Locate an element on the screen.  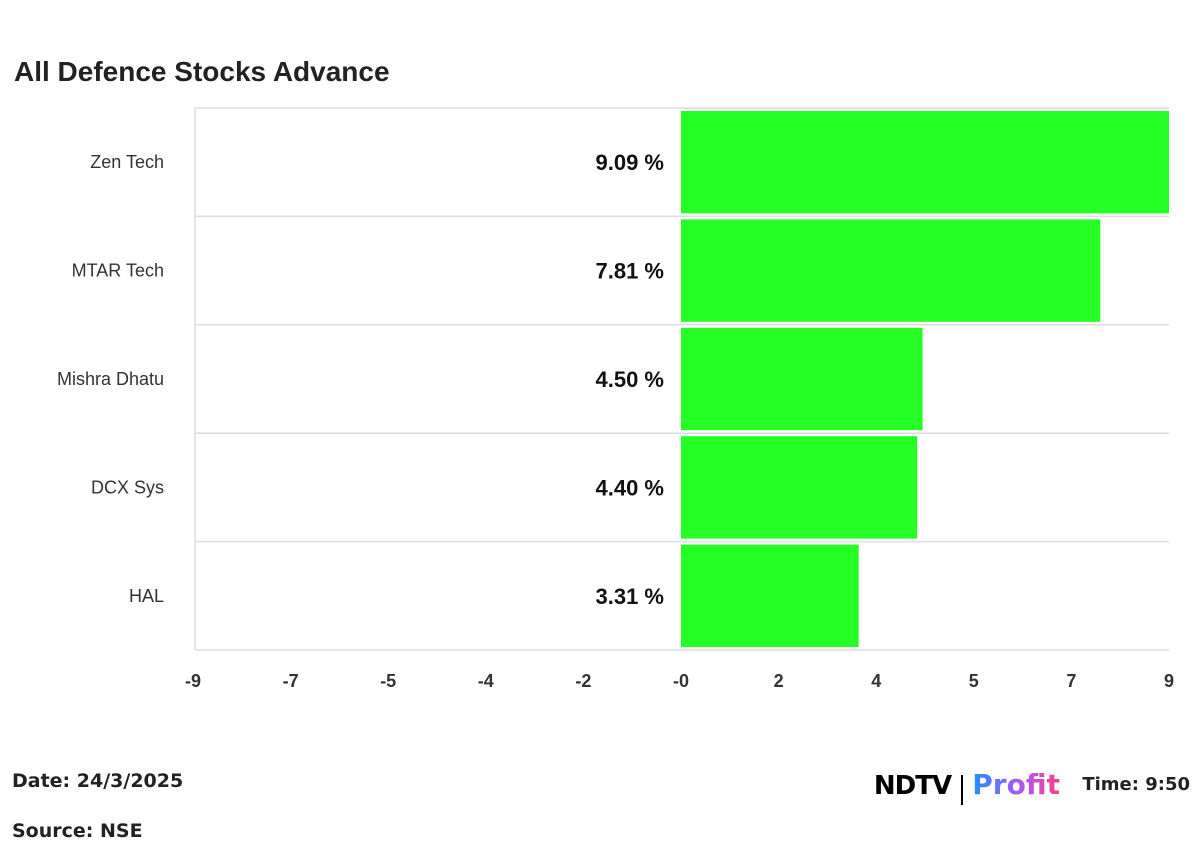
data-label: 4.50 % is located at coordinates (630, 379).